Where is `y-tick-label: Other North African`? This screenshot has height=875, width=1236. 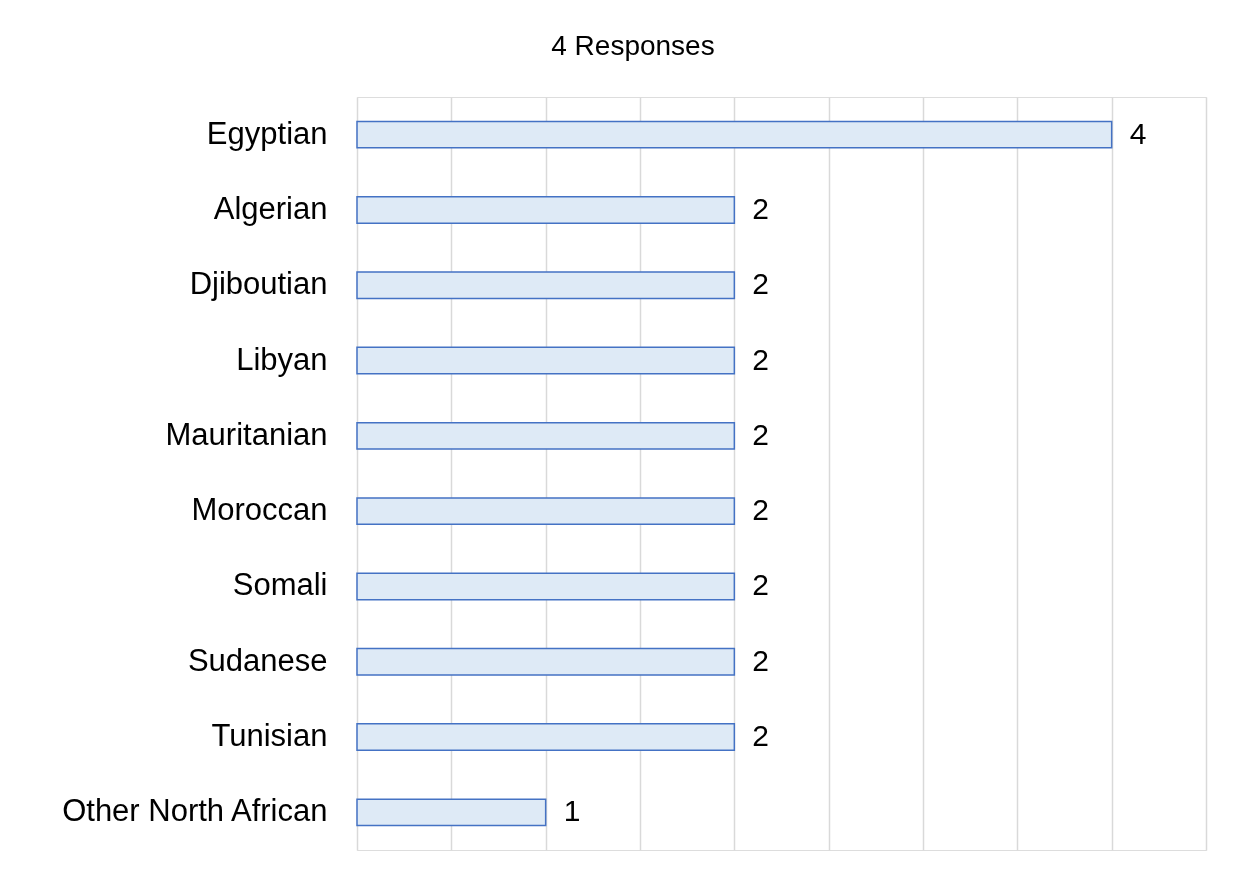 y-tick-label: Other North African is located at coordinates (195, 811).